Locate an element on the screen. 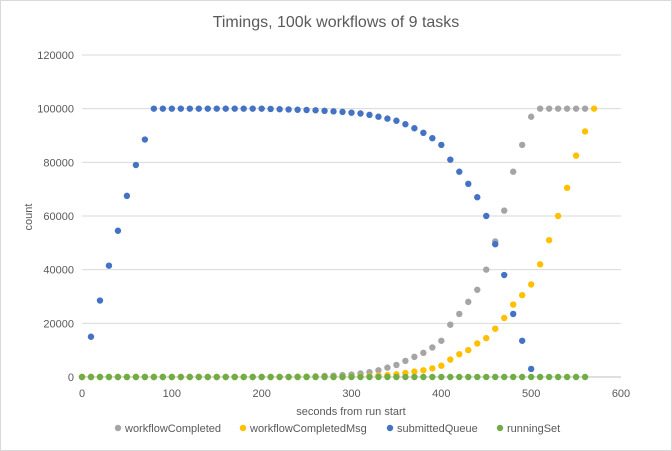 The height and width of the screenshot is (451, 672). legend-item: workflowCompleted is located at coordinates (167, 429).